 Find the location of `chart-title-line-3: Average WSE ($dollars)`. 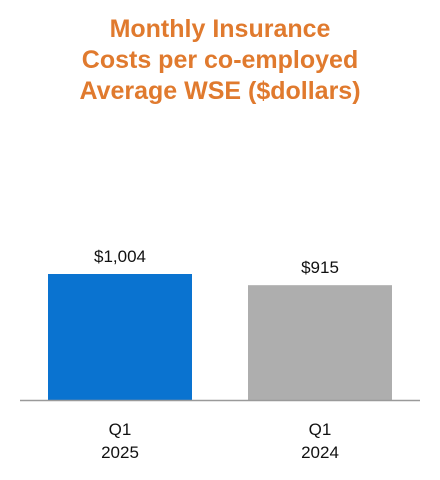

chart-title-line-3: Average WSE ($dollars) is located at coordinates (220, 91).